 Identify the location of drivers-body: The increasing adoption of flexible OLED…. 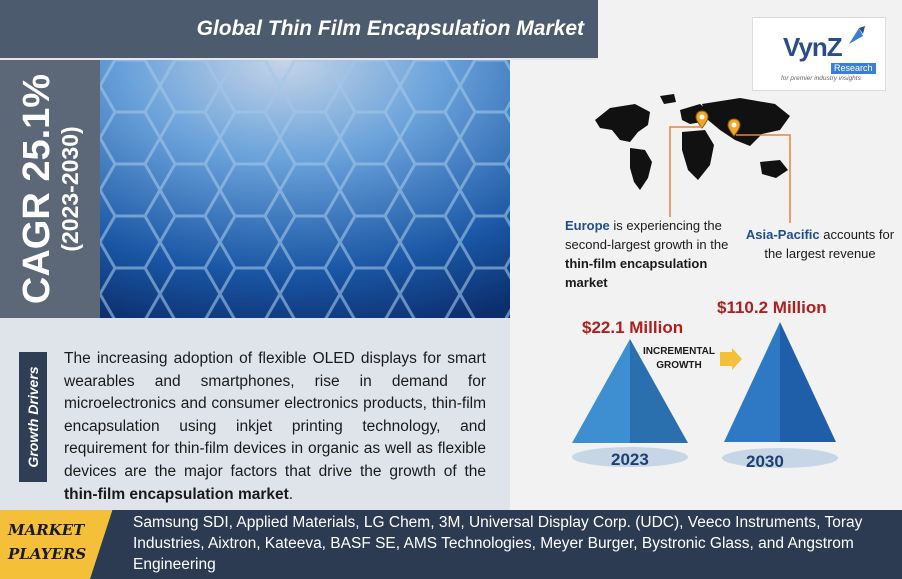
(275, 415).